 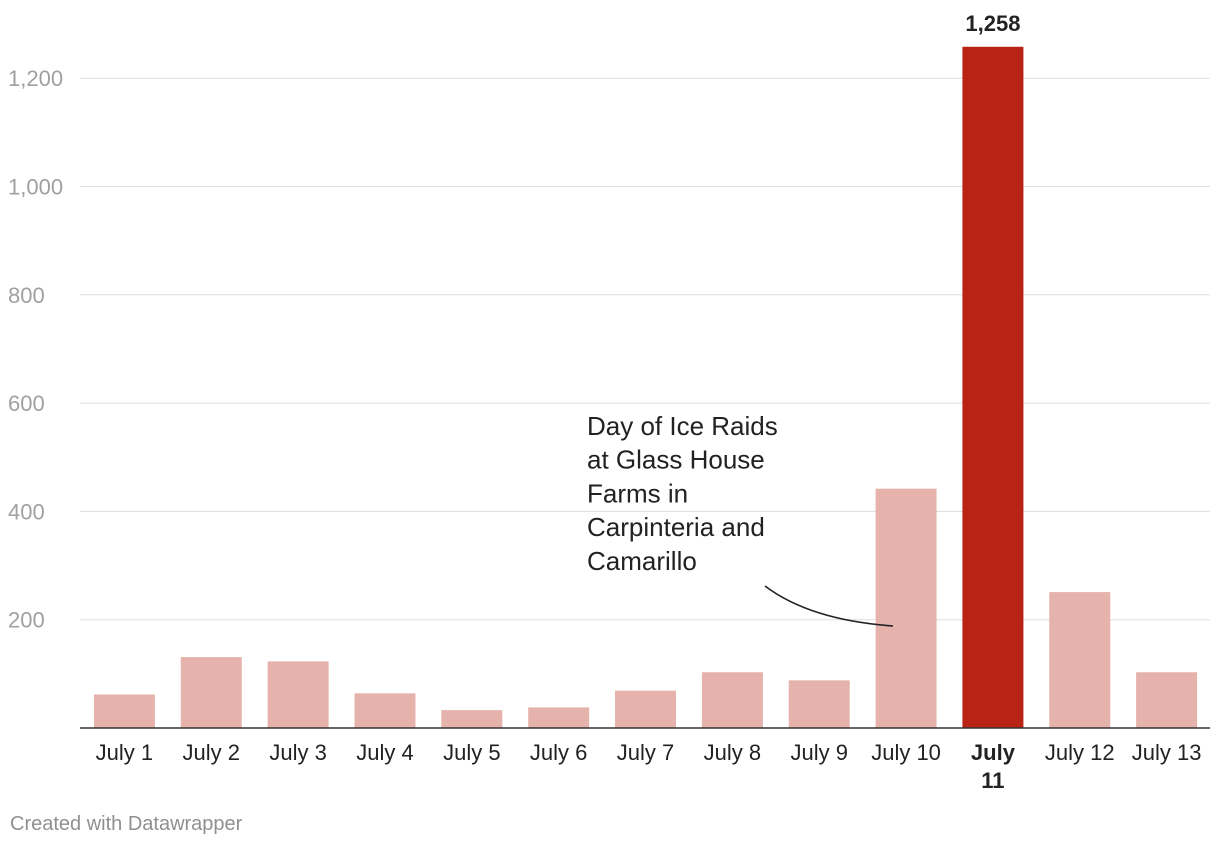 What do you see at coordinates (558, 752) in the screenshot?
I see `x-tick-label: July 6` at bounding box center [558, 752].